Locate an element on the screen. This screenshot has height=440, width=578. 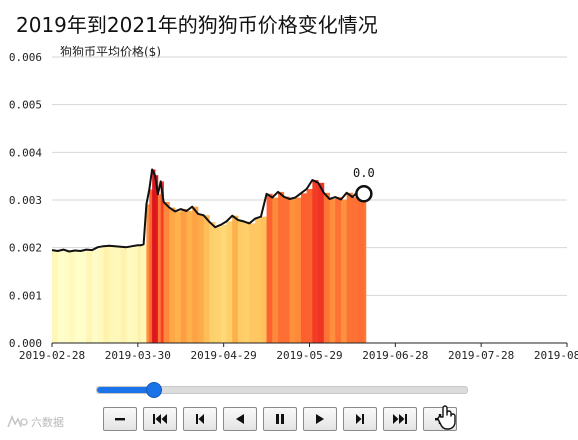
minus-icon is located at coordinates (120, 419).